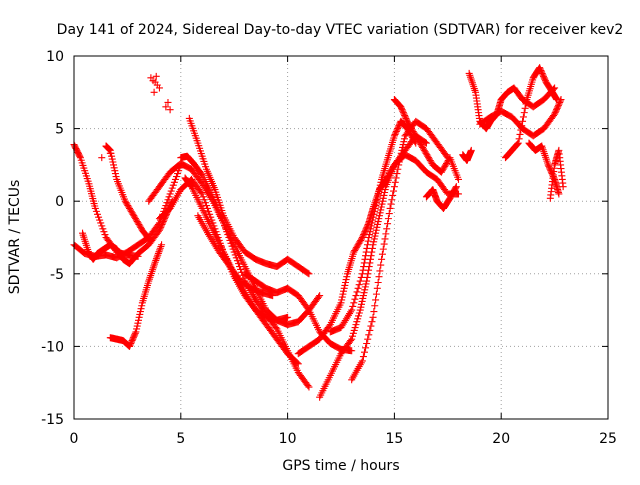  I want to click on y-tick-labels: -15 -10 -5 0 5 10, so click(52, 238).